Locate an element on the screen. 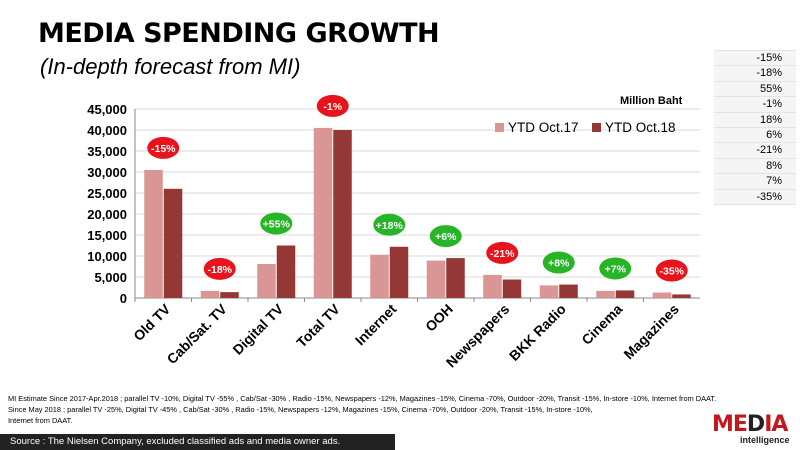 The width and height of the screenshot is (800, 450). logo-part: ME is located at coordinates (730, 424).